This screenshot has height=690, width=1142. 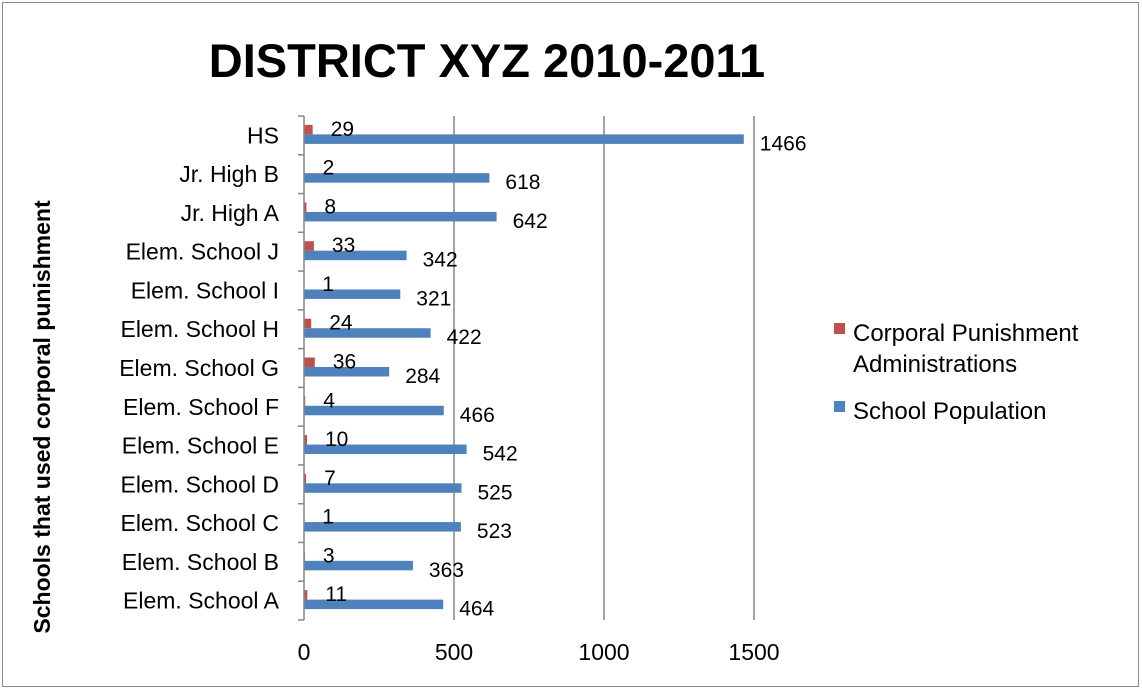 What do you see at coordinates (966, 333) in the screenshot?
I see `legend-label: Corporal Punishment` at bounding box center [966, 333].